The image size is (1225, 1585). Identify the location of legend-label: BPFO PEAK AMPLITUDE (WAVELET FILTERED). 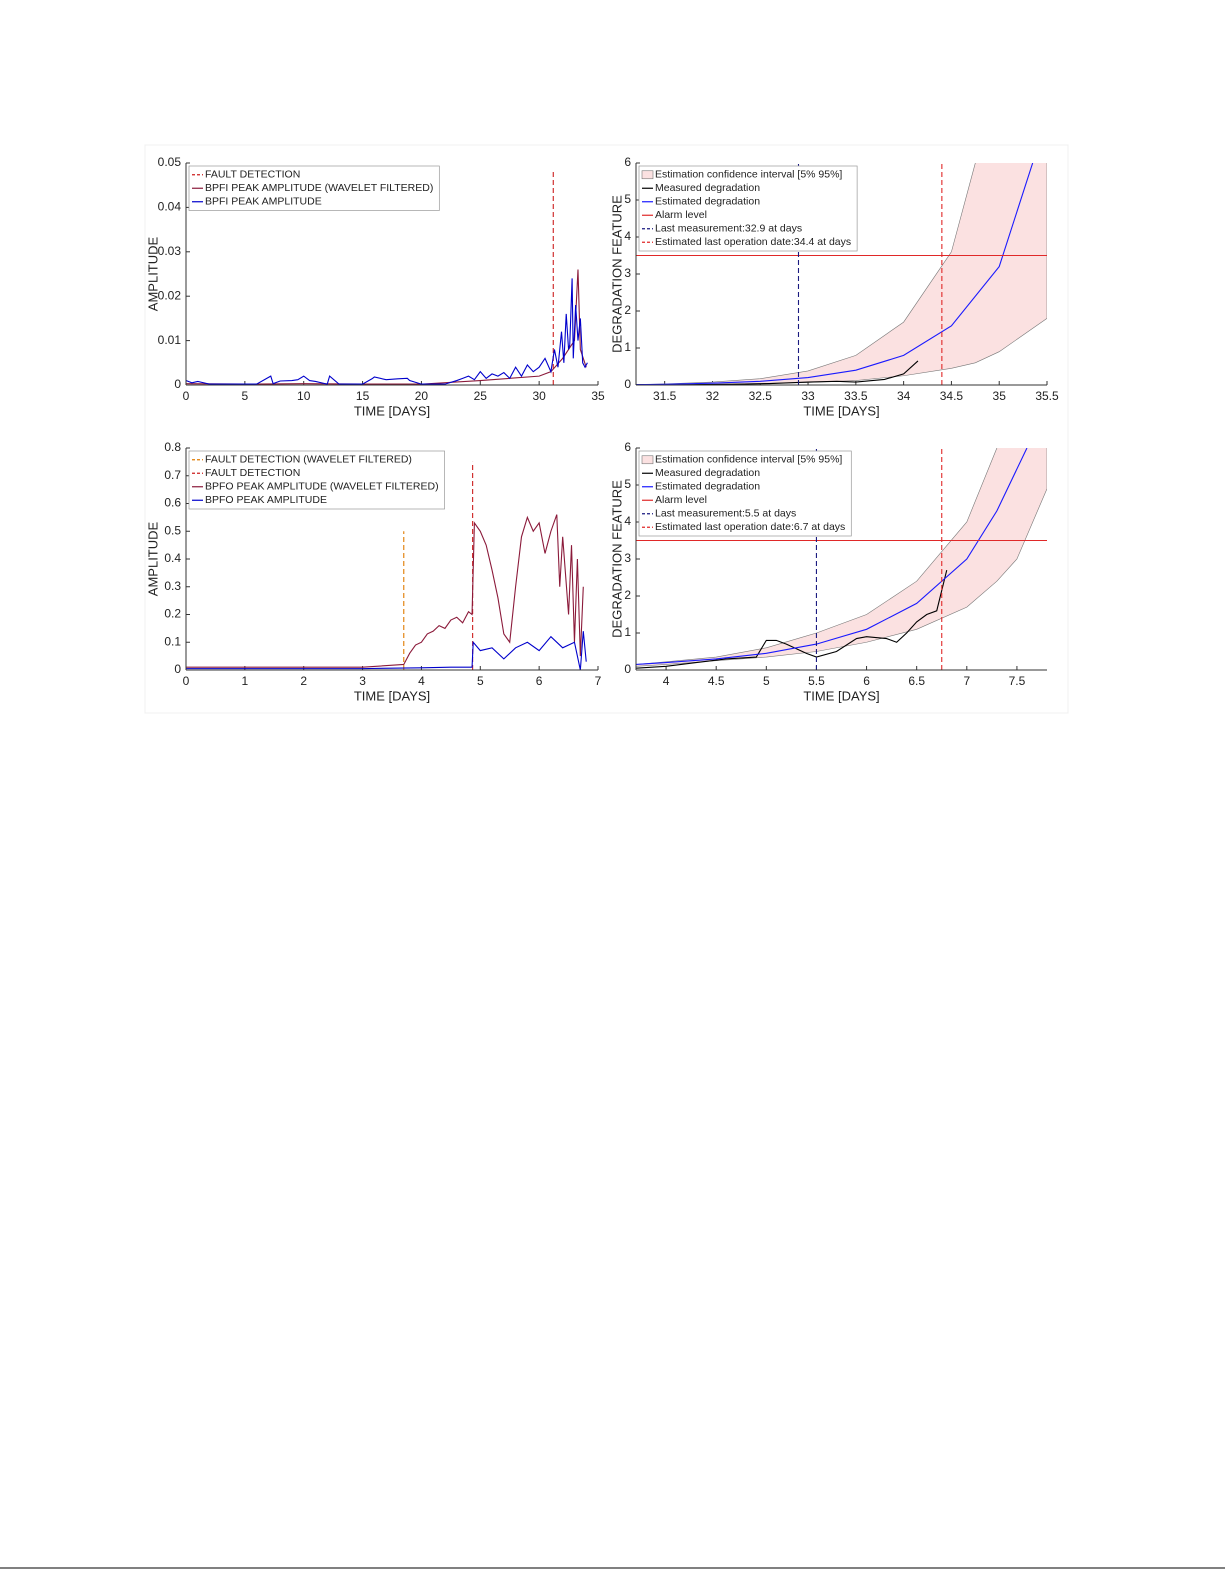
(322, 487).